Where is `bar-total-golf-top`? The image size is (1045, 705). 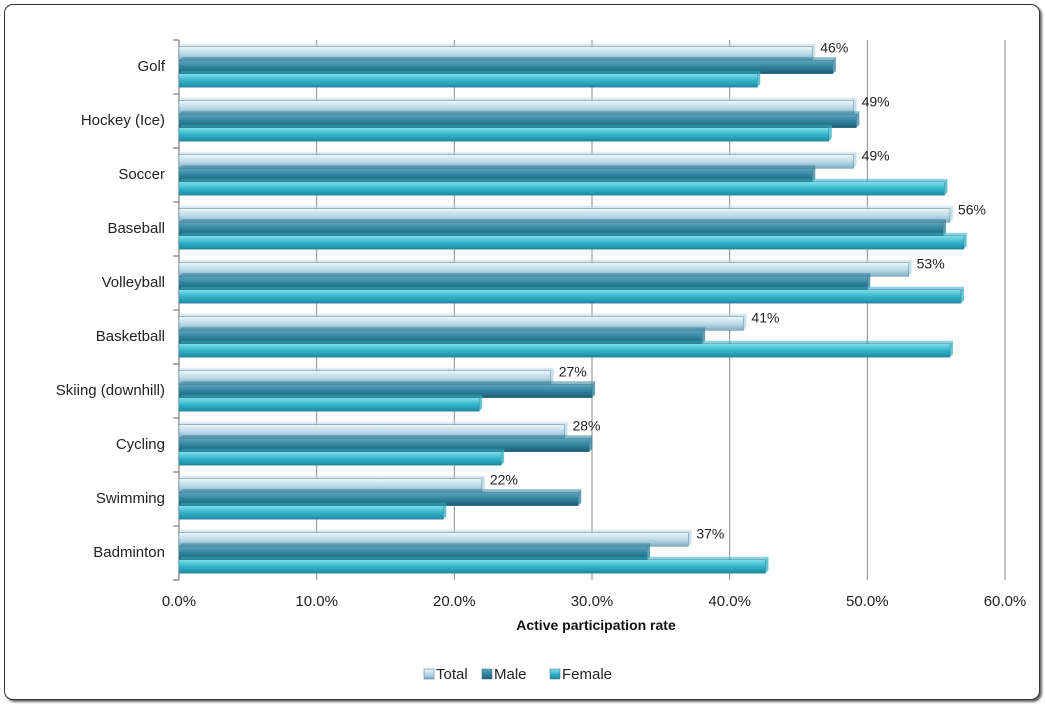 bar-total-golf-top is located at coordinates (497, 45).